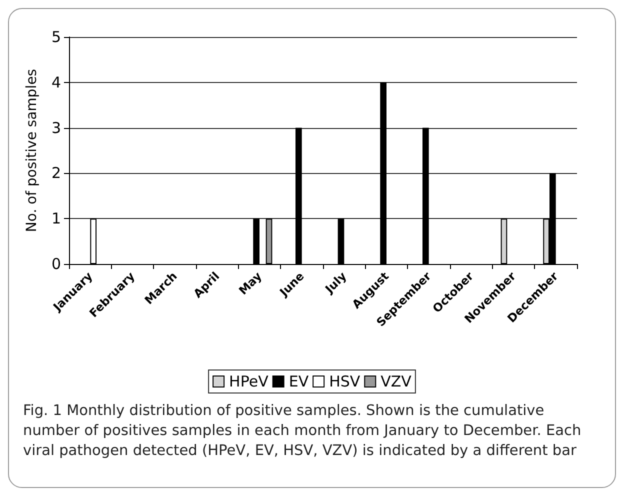  Describe the element at coordinates (249, 381) in the screenshot. I see `legend-label: HPeV` at that location.